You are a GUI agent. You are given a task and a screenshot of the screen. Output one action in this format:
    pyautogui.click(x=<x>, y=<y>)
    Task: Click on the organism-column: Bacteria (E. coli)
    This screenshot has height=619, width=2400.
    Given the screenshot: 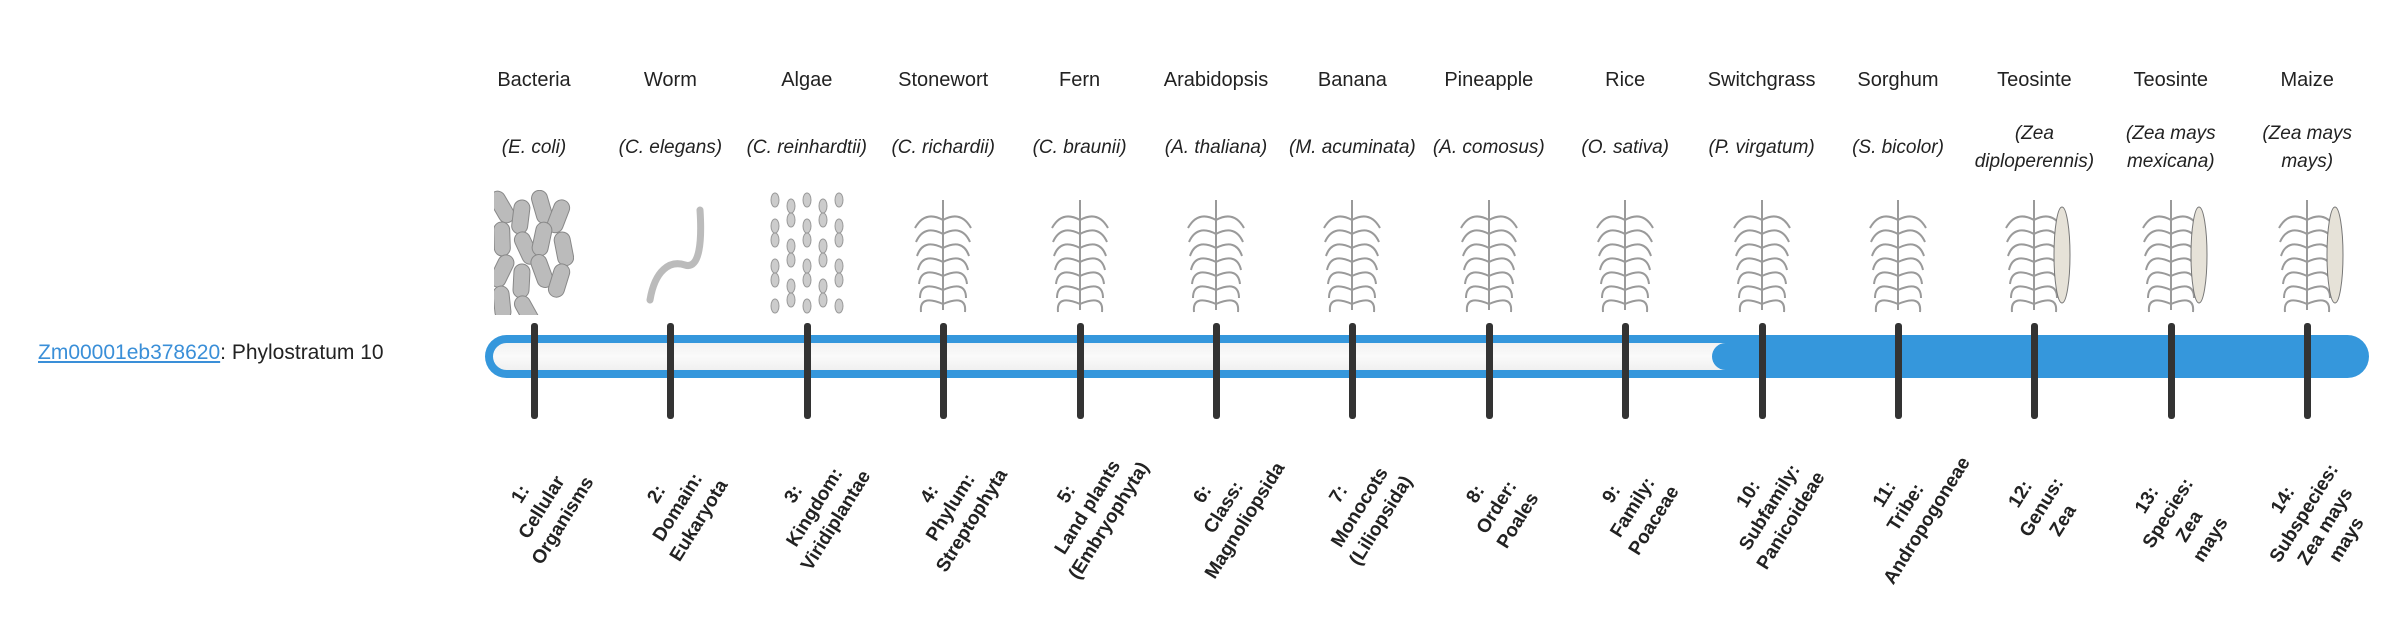 What is the action you would take?
    pyautogui.click(x=534, y=190)
    